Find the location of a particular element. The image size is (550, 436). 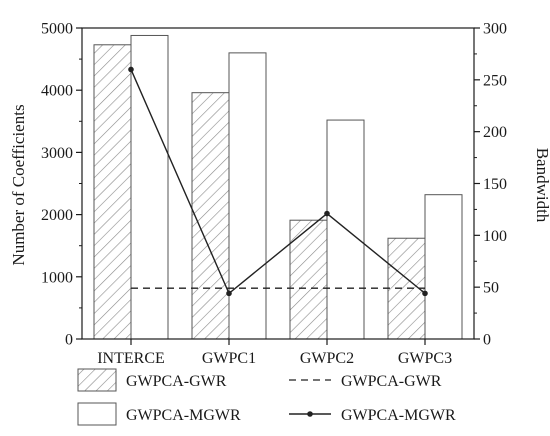

legend-label-gwpca-mgwr-line: GWPCA-MGWR is located at coordinates (398, 415).